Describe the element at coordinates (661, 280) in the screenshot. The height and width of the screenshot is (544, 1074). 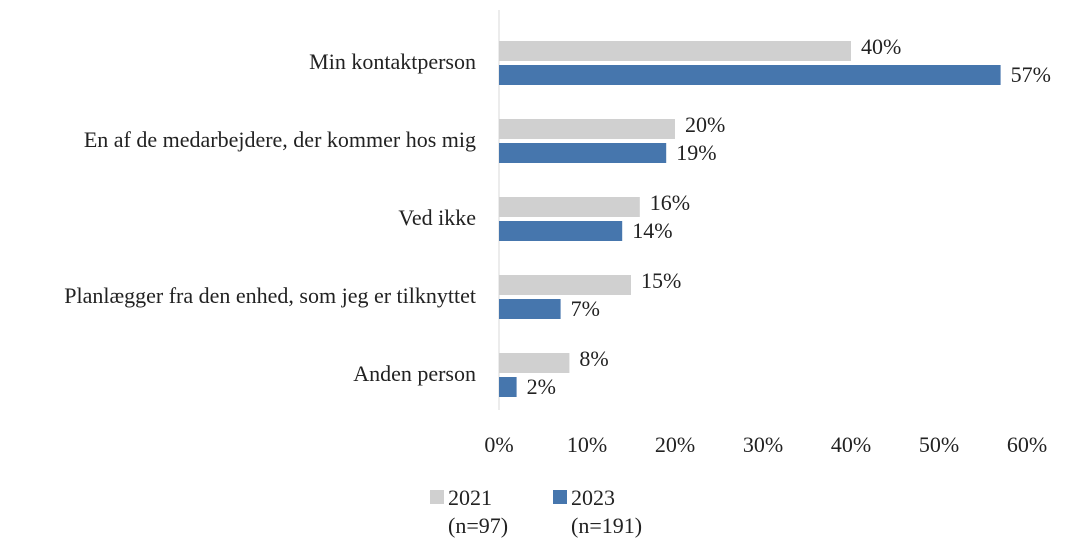
I see `value-label: 15%` at that location.